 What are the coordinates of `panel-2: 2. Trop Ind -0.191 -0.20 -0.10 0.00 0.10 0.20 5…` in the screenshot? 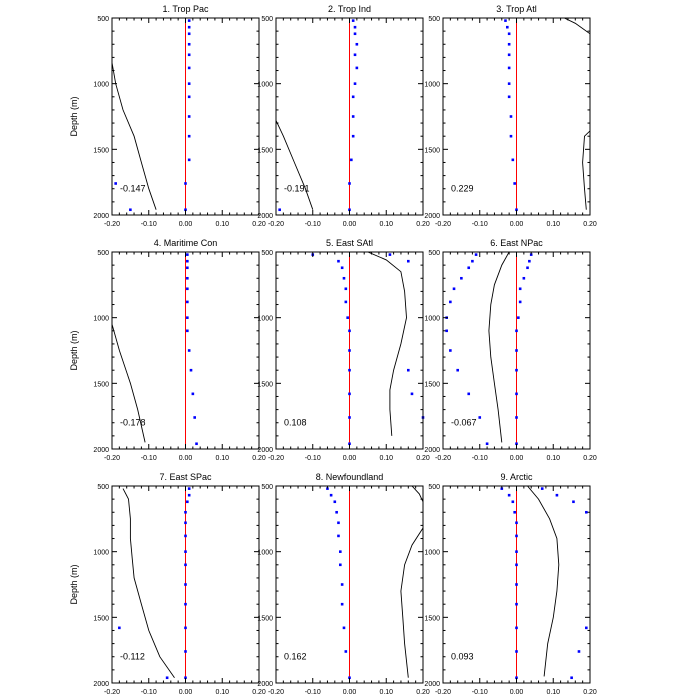 It's located at (343, 116).